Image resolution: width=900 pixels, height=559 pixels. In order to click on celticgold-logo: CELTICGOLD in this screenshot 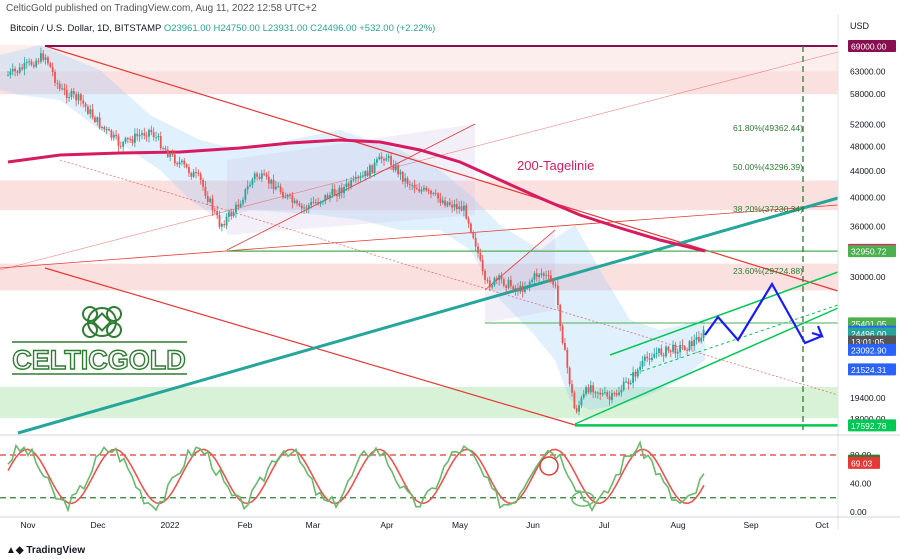, I will do `click(99, 341)`.